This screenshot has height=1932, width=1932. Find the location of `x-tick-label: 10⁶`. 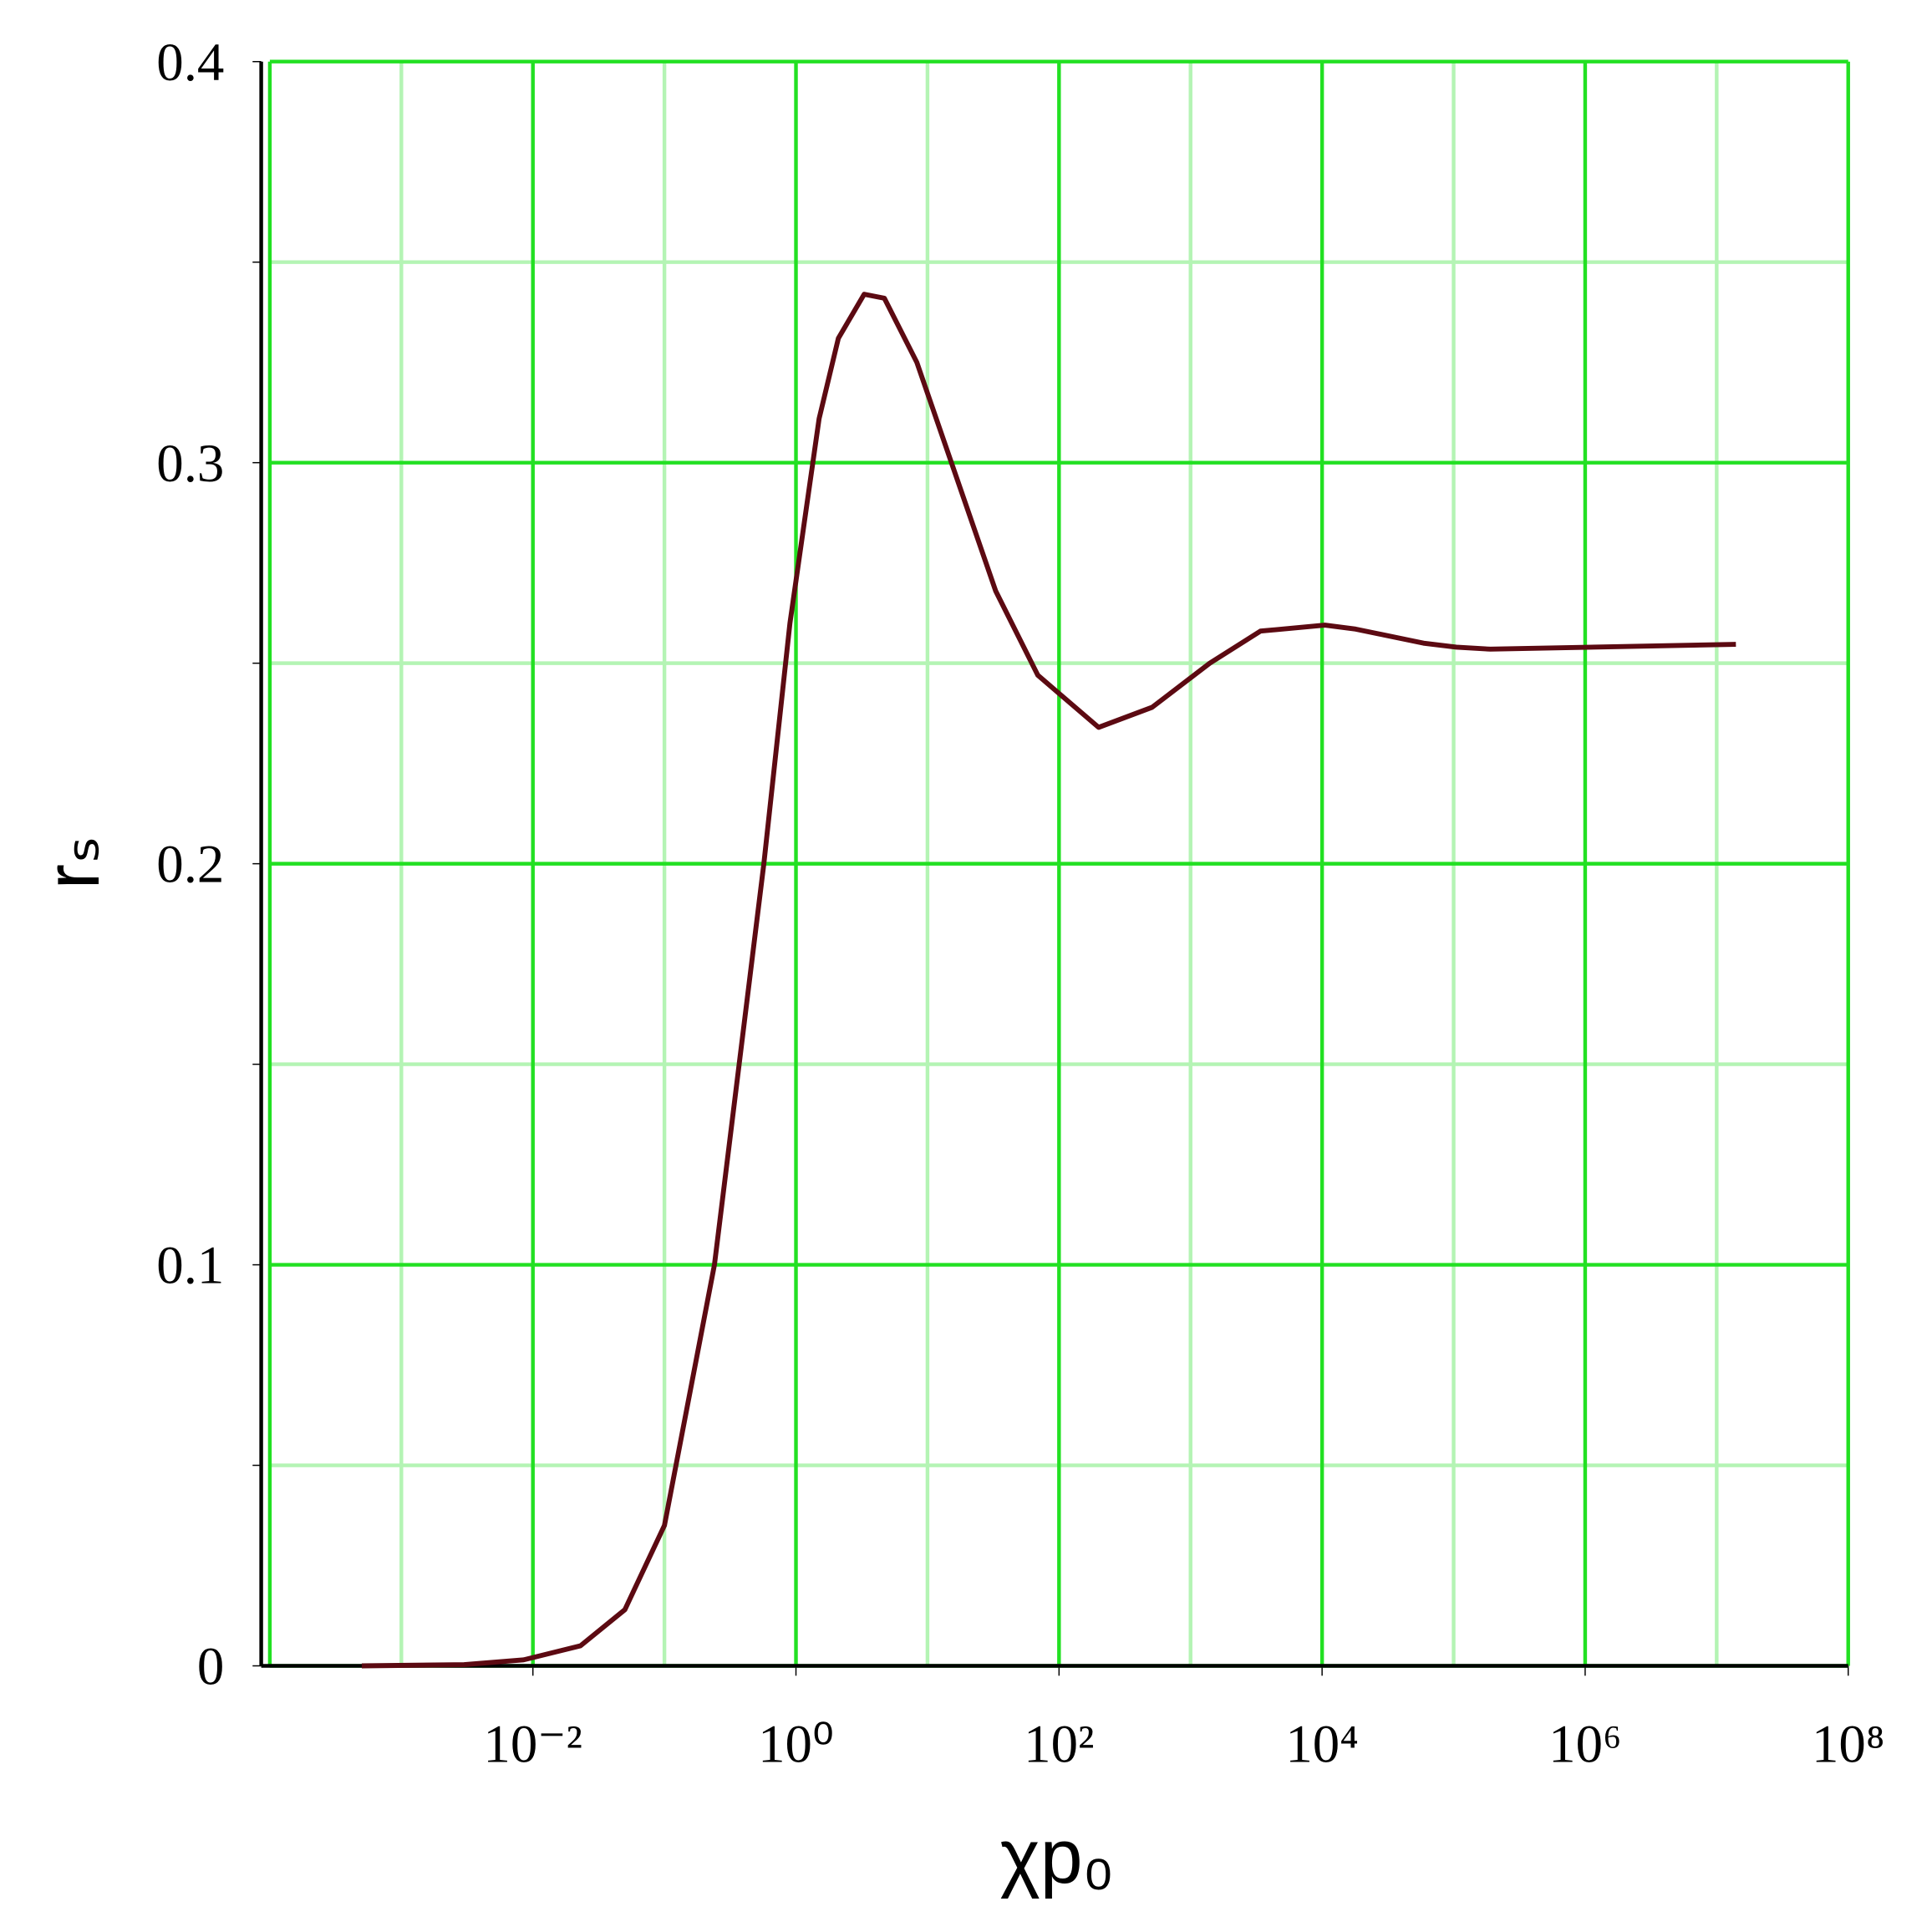

x-tick-label: 10⁶ is located at coordinates (1584, 1745).